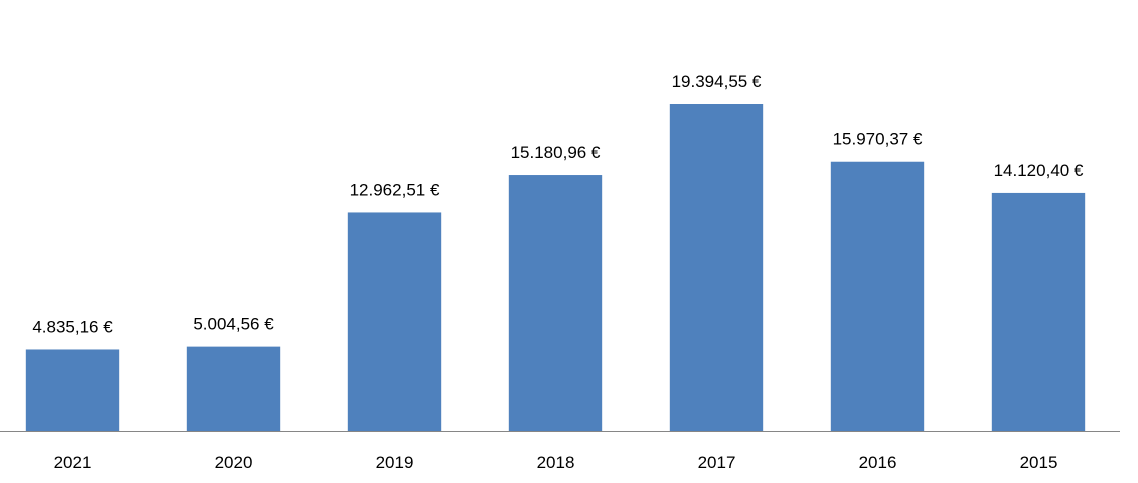 This screenshot has width=1138, height=483. I want to click on x-tick-label: 2015, so click(1039, 462).